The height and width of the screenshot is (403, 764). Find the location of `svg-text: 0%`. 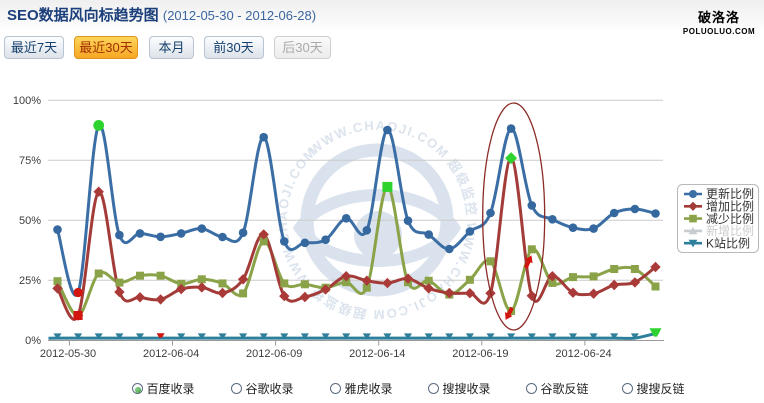

svg-text: 0% is located at coordinates (33, 341).